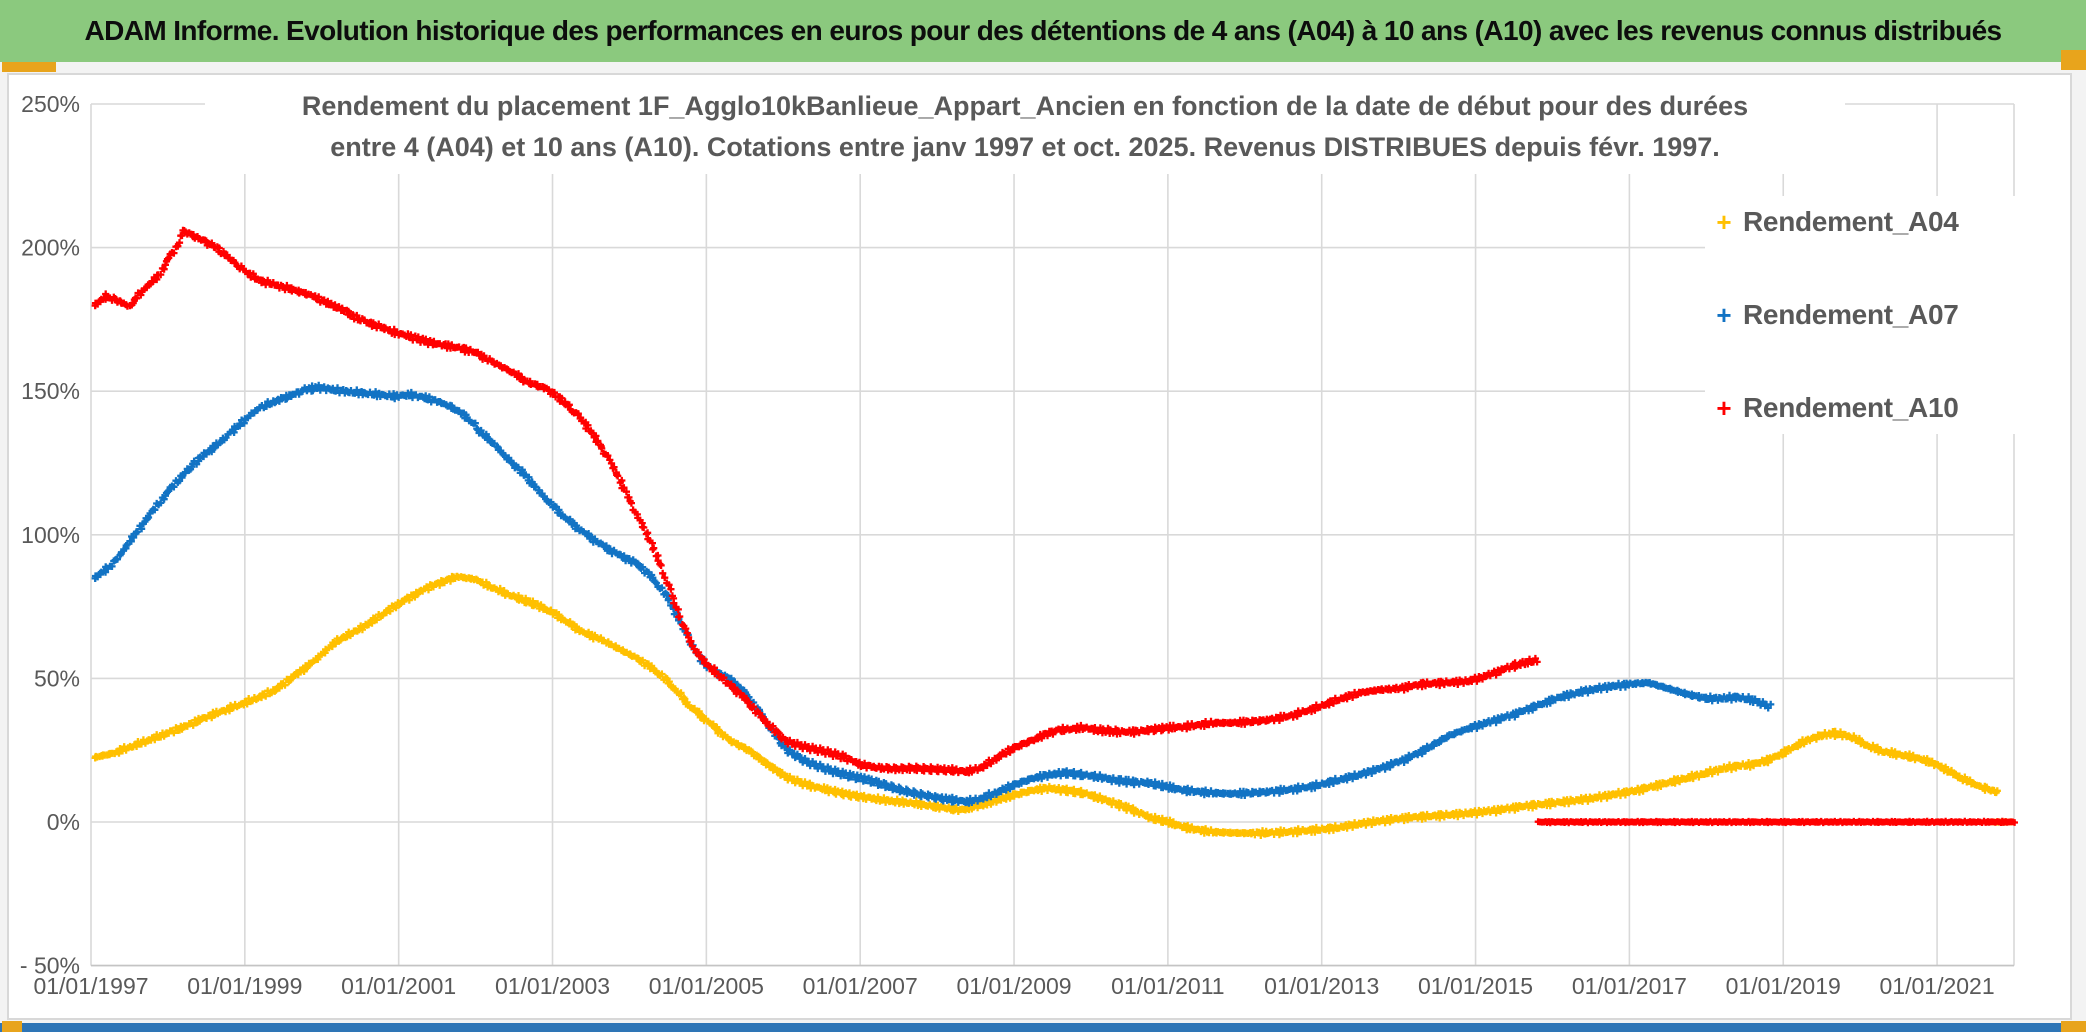  What do you see at coordinates (2073, 60) in the screenshot?
I see `gold-accent-top-right` at bounding box center [2073, 60].